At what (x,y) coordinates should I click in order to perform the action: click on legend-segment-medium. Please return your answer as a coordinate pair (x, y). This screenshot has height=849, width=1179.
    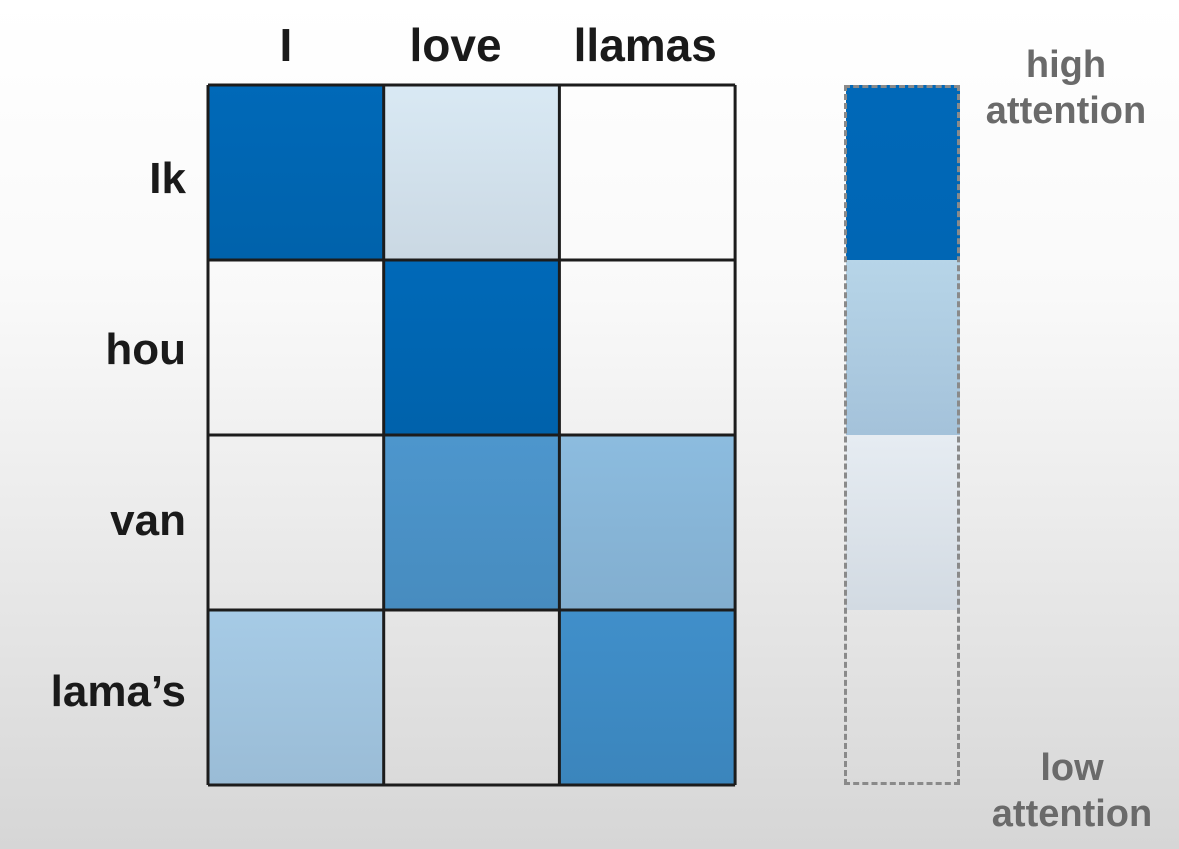
    Looking at the image, I should click on (903, 347).